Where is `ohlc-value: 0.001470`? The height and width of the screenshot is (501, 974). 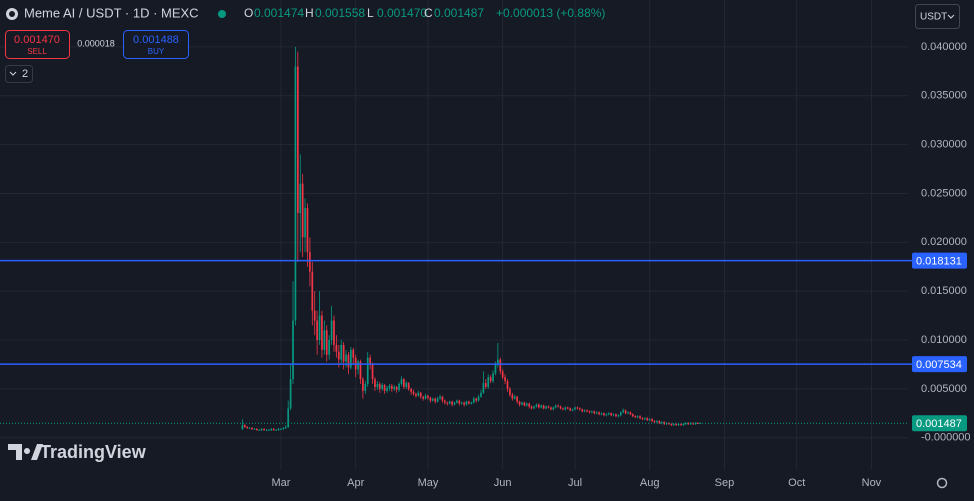
ohlc-value: 0.001470 is located at coordinates (402, 13).